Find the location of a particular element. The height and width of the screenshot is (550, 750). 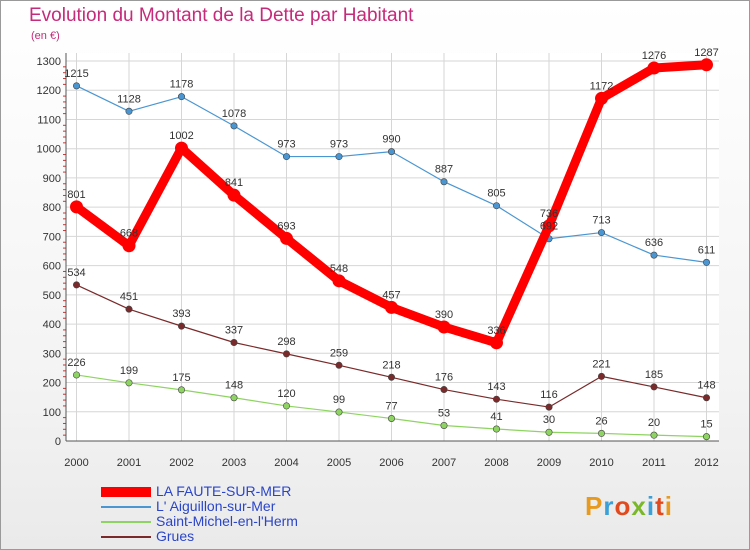

data-label: 801 is located at coordinates (76, 195).